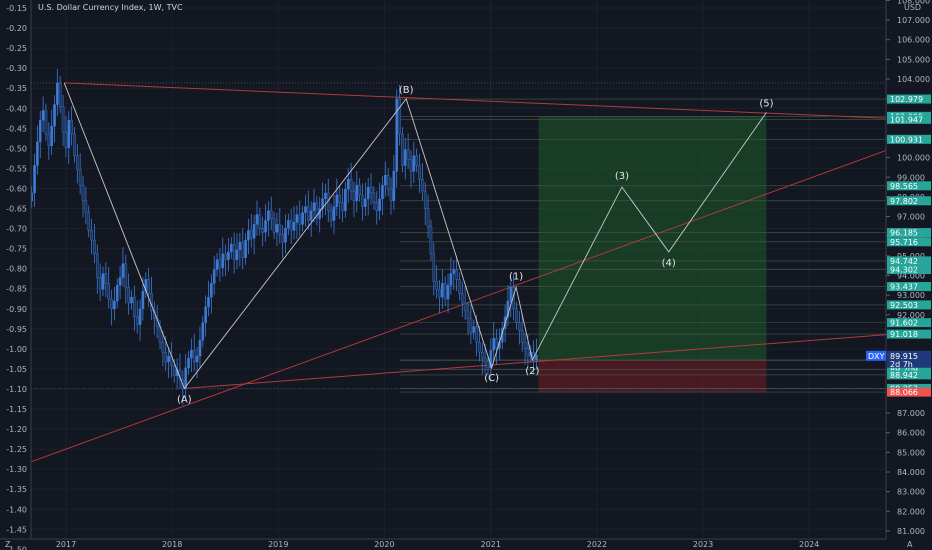 The image size is (932, 550). I want to click on left-tick-label: -0.45, so click(16, 128).